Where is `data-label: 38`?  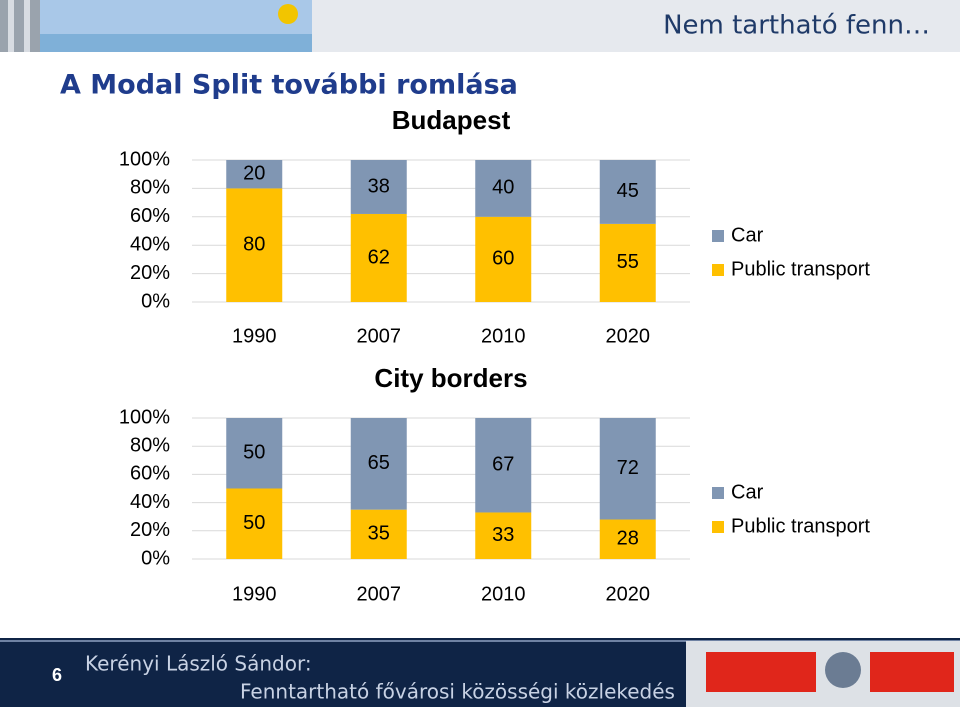
data-label: 38 is located at coordinates (379, 186).